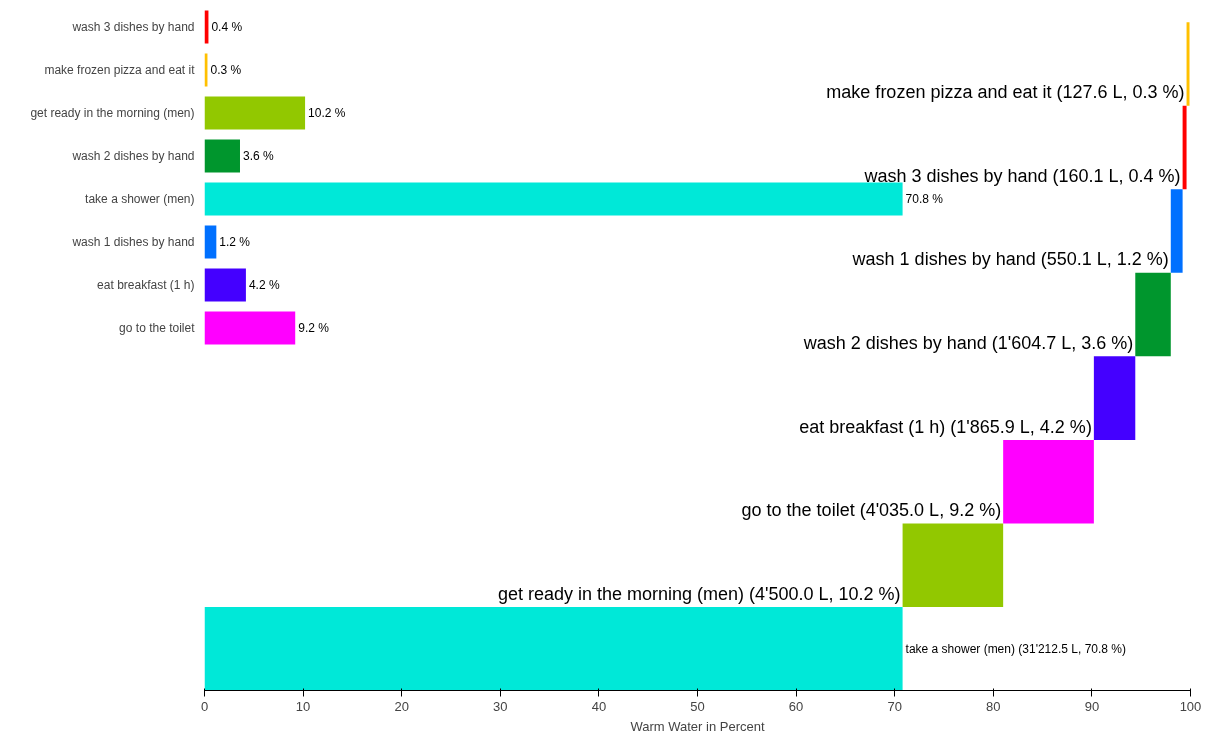  What do you see at coordinates (264, 285) in the screenshot?
I see `data-label: 4.2 %` at bounding box center [264, 285].